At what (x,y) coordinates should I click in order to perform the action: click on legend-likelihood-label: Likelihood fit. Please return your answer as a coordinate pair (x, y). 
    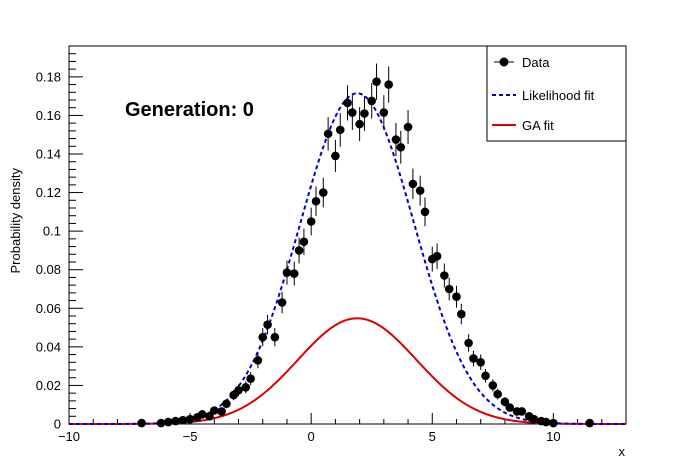
    Looking at the image, I should click on (558, 95).